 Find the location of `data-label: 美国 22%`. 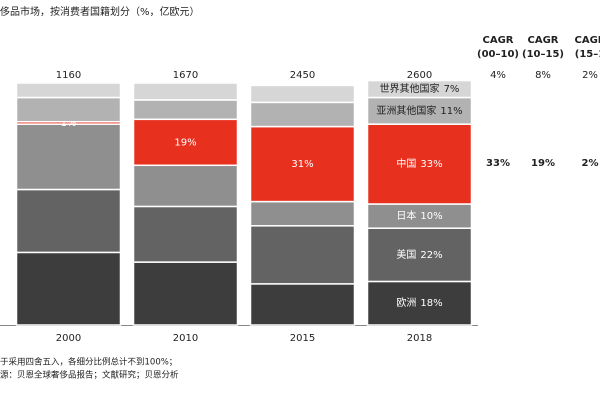

data-label: 美国 22% is located at coordinates (419, 254).